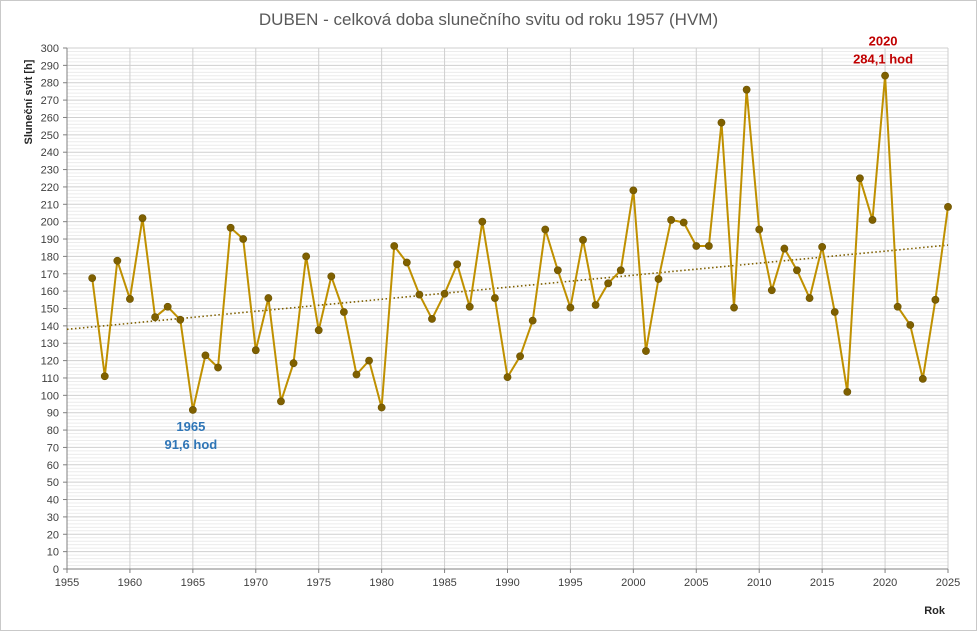  What do you see at coordinates (50, 49) in the screenshot?
I see `y-tick-label: 300` at bounding box center [50, 49].